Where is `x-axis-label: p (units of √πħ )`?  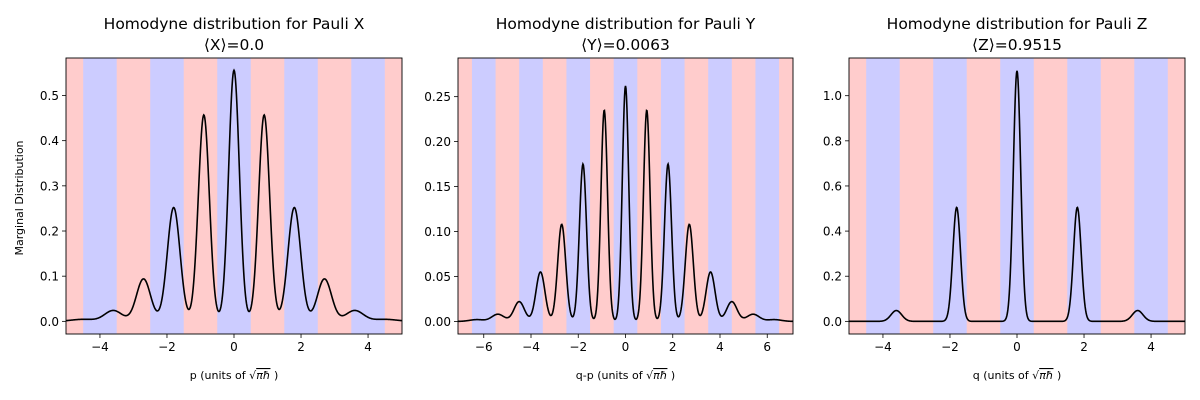
x-axis-label: p (units of √πħ ) is located at coordinates (234, 375).